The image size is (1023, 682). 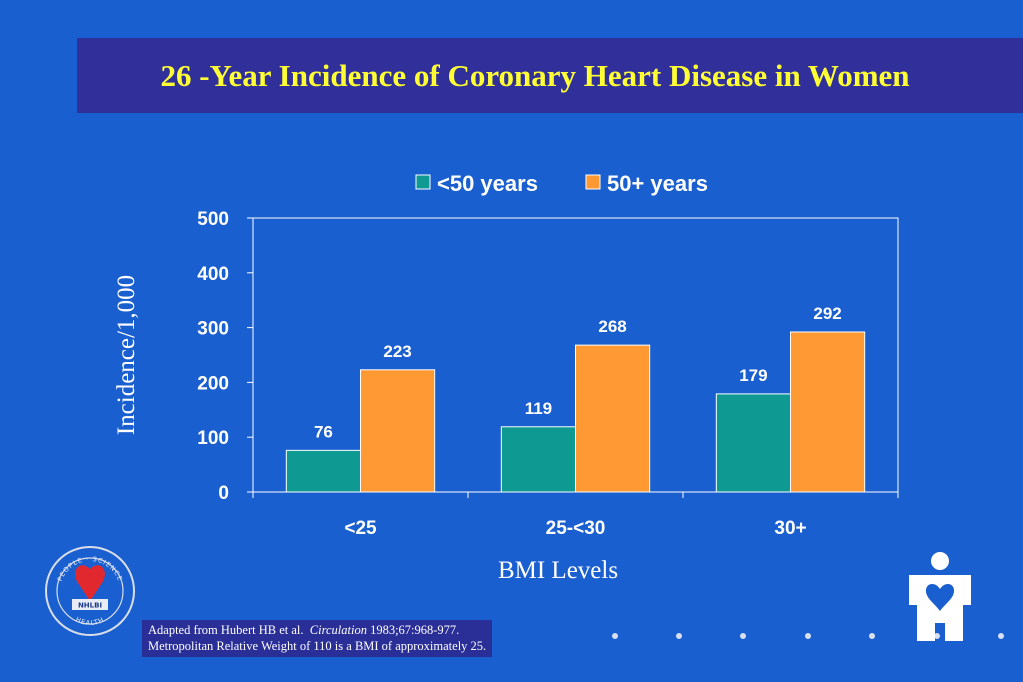 I want to click on y-tick-label: 500, so click(x=213, y=219).